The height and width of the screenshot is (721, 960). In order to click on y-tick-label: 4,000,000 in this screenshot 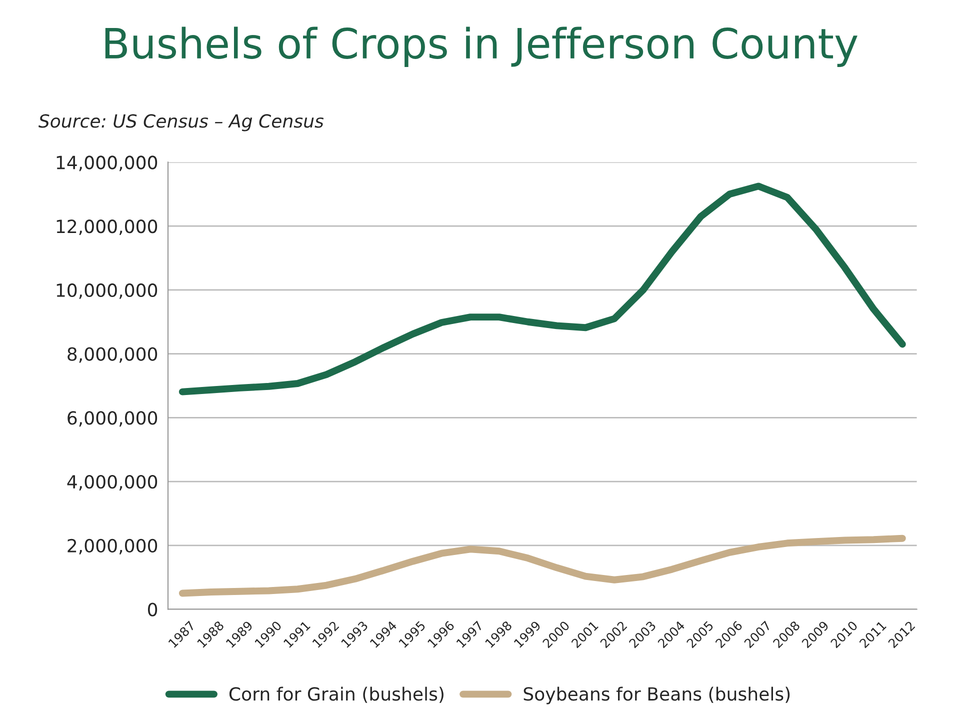, I will do `click(112, 482)`.